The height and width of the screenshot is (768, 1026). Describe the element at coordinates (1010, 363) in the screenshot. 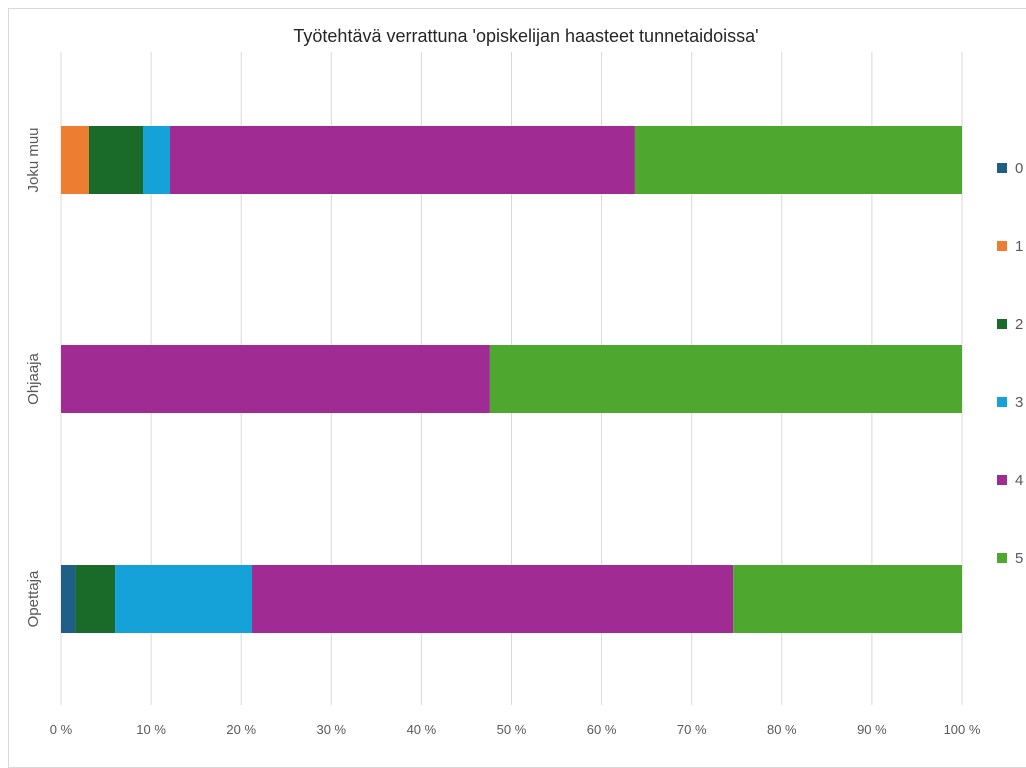

I see `legend: 0 1 2 3 4 5` at that location.